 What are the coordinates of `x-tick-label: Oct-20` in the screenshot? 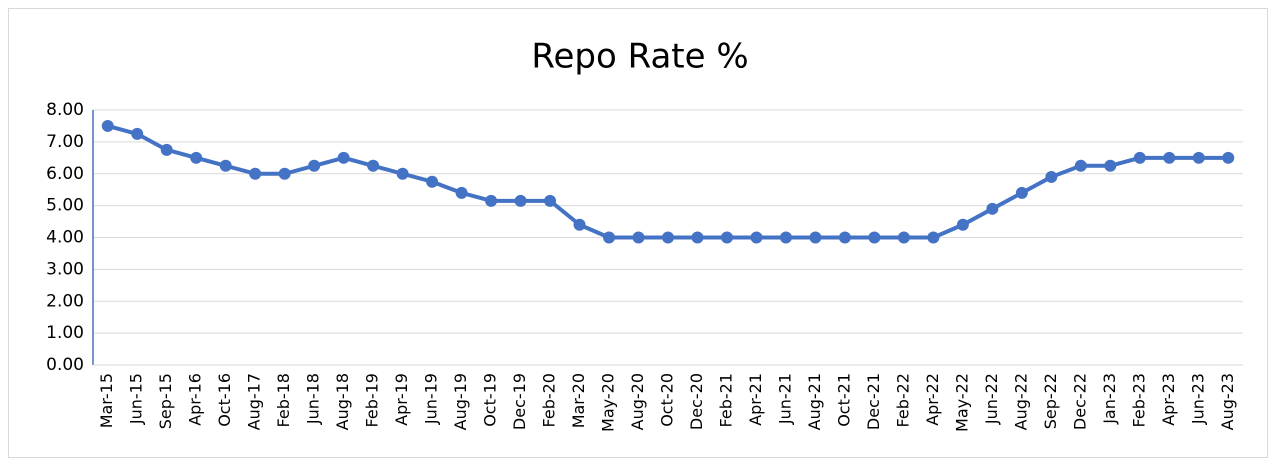 It's located at (667, 400).